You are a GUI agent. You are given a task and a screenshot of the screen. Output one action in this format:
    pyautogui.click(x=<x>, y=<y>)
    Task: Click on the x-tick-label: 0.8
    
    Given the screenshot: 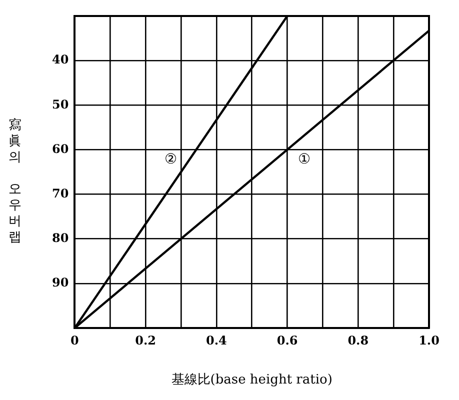 What is the action you would take?
    pyautogui.click(x=358, y=340)
    